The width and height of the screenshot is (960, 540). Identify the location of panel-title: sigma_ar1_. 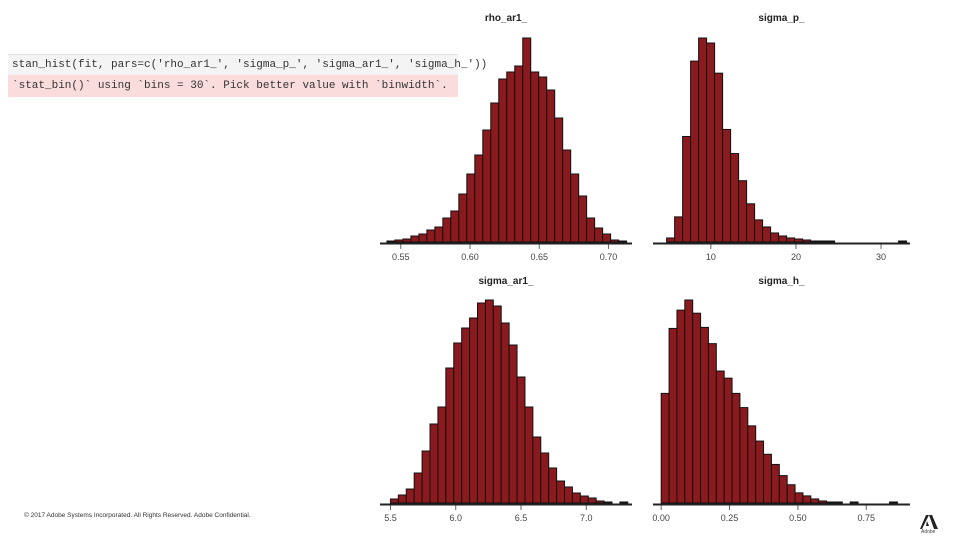
(505, 281).